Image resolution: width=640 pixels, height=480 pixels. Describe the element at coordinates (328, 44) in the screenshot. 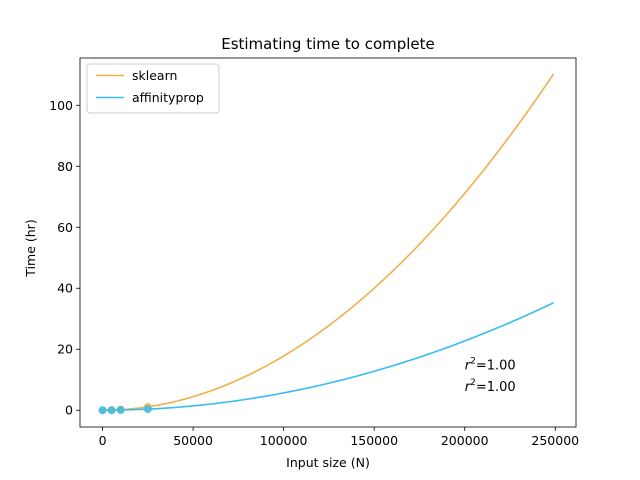

I see `chart-title: Estimating time to complete` at that location.